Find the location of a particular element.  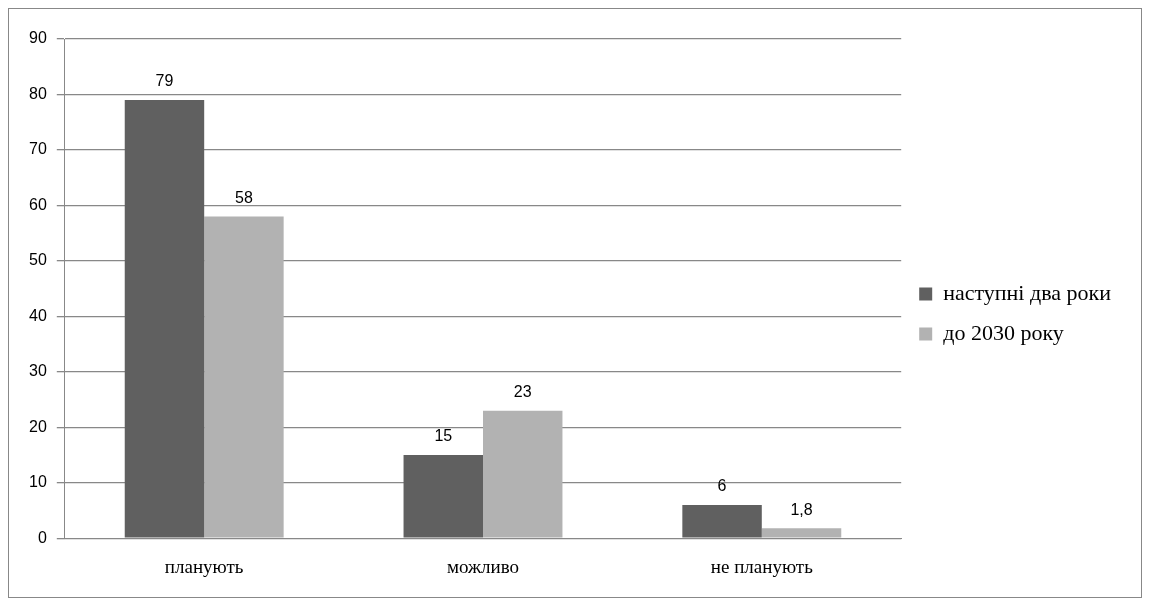

y-tick-label: 40 is located at coordinates (38, 315).